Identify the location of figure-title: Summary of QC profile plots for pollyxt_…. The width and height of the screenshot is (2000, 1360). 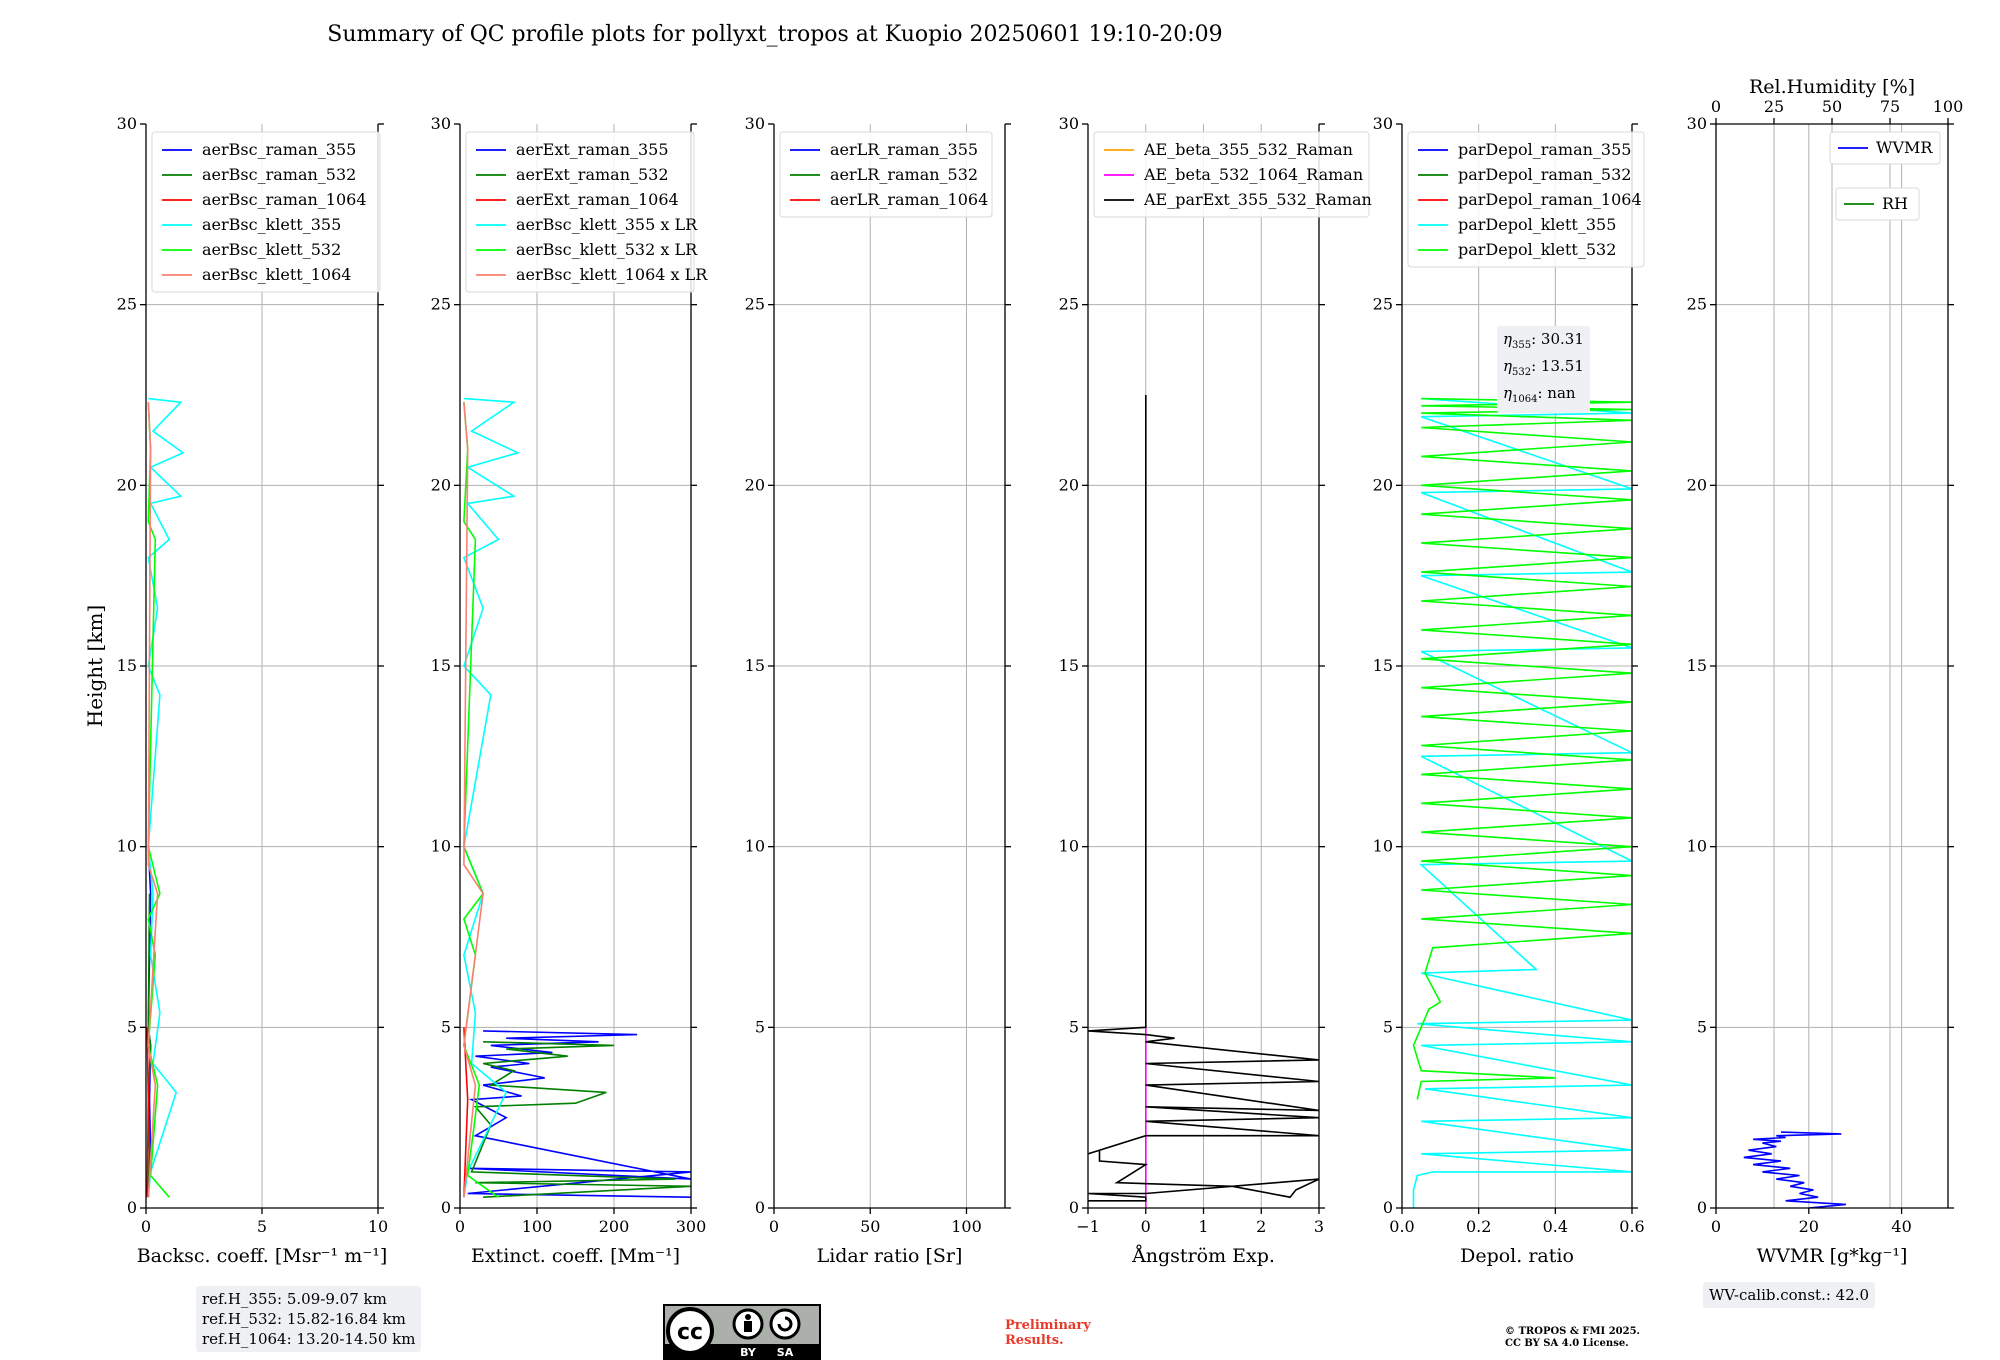
(775, 34).